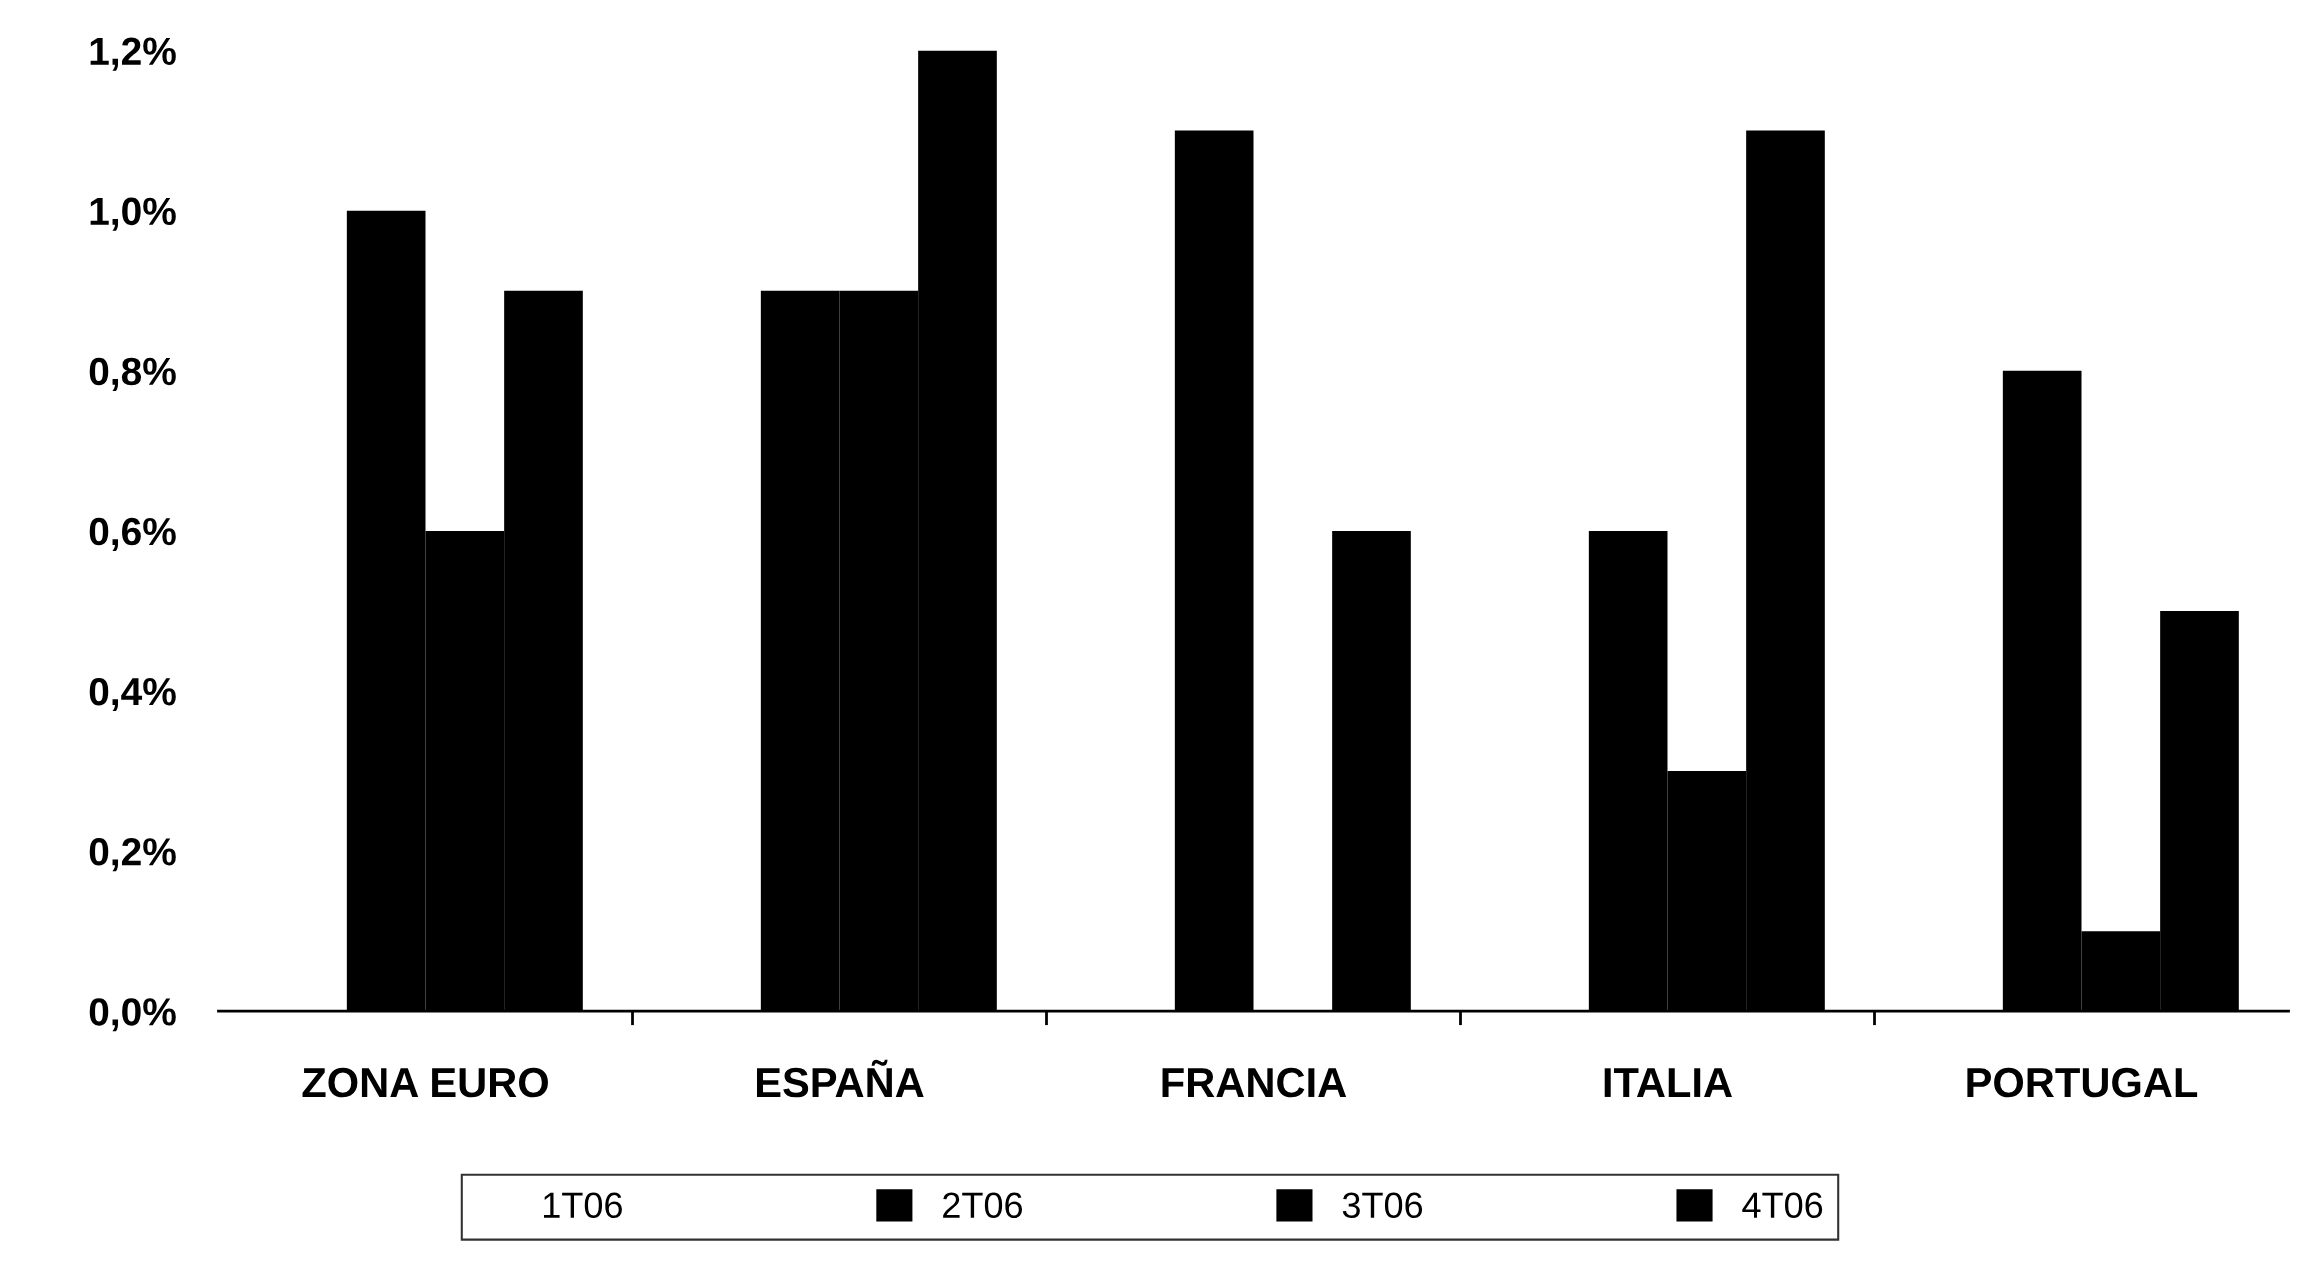  I want to click on y-tick-label: 0,6%, so click(132, 534).